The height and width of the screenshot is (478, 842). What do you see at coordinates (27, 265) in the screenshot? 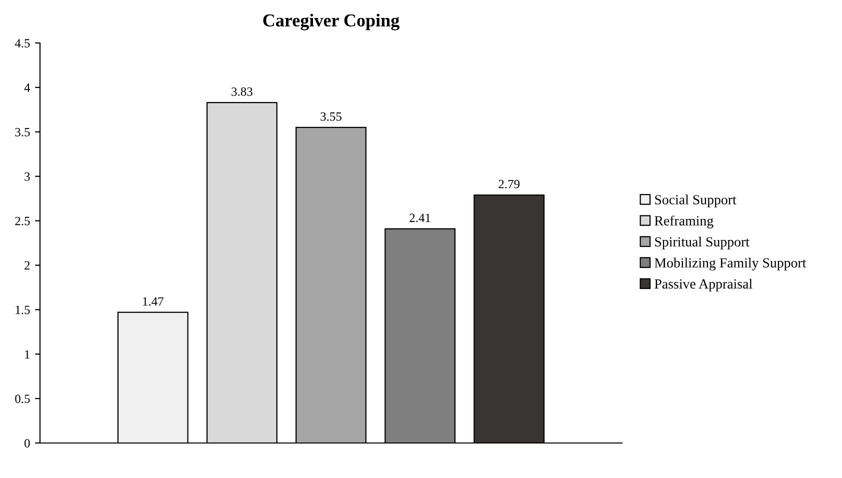
I see `y-tick-label: 2` at bounding box center [27, 265].